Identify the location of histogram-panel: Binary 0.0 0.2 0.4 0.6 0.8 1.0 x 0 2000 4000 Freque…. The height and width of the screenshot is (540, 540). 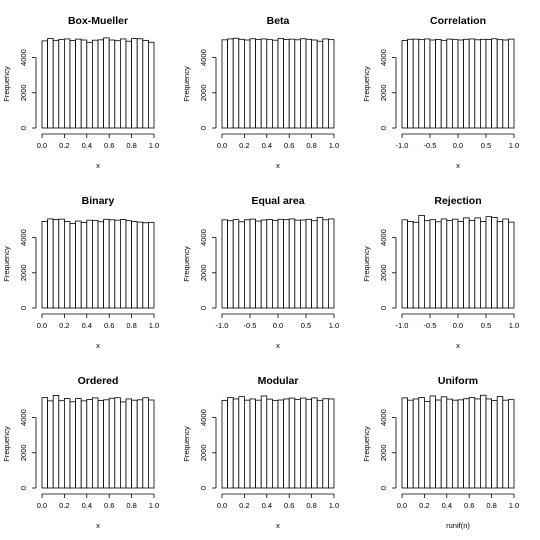
(80, 272).